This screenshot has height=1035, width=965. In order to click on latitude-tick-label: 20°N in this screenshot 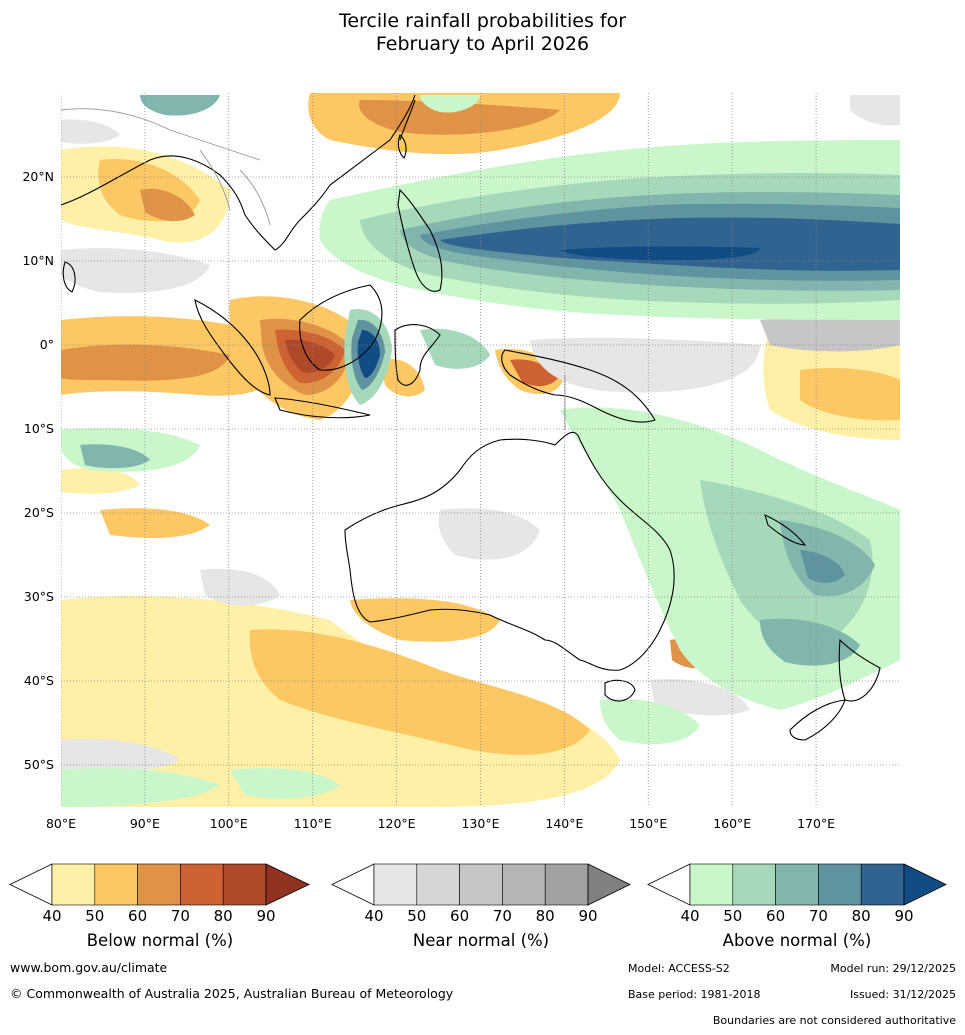, I will do `click(38, 176)`.